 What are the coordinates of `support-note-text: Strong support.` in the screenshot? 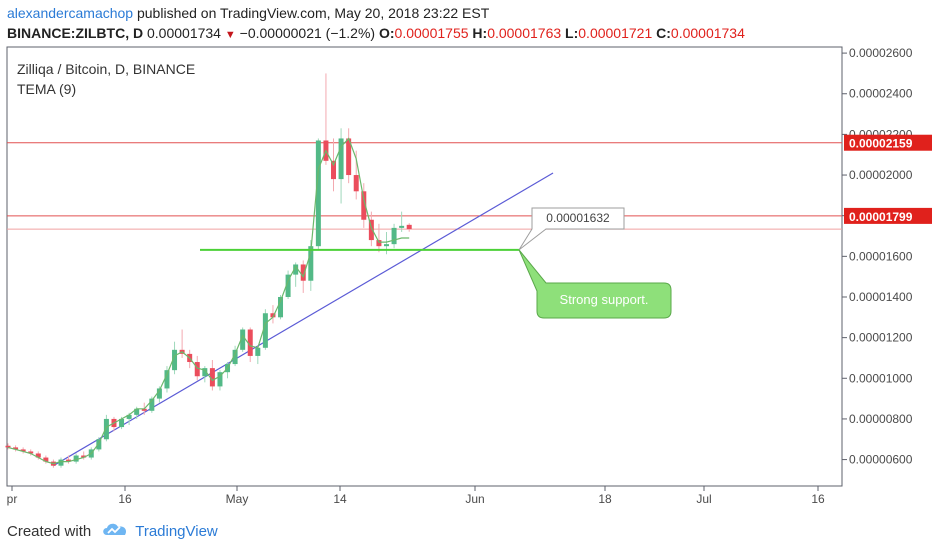 It's located at (604, 299).